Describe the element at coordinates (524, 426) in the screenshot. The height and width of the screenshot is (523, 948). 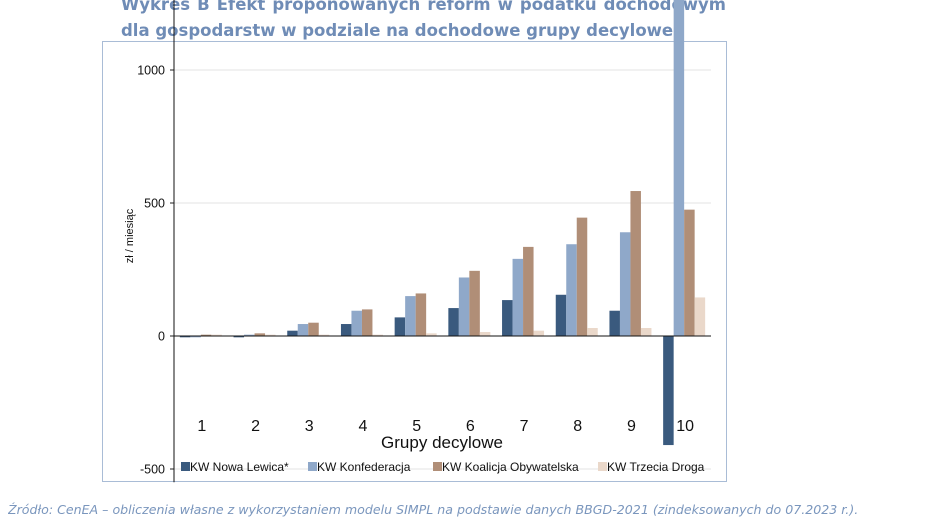
I see `x-tick-label: 7` at that location.